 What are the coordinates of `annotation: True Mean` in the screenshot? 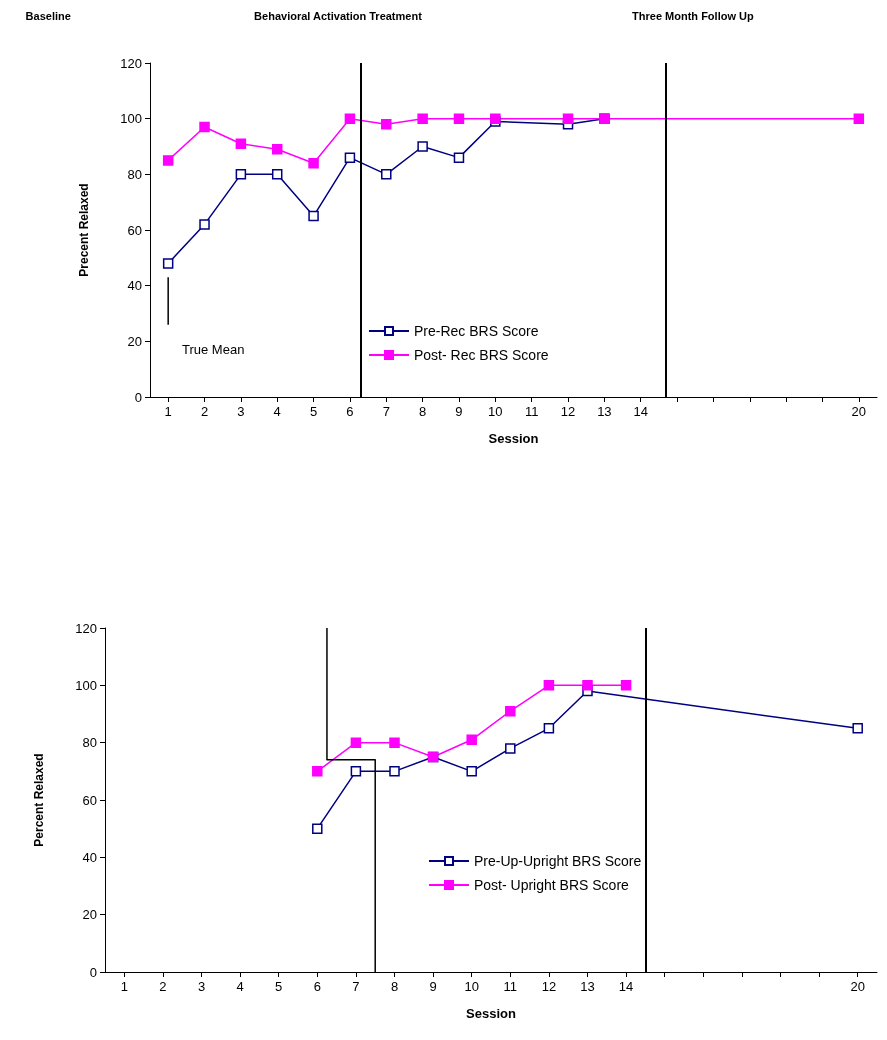 It's located at (213, 349).